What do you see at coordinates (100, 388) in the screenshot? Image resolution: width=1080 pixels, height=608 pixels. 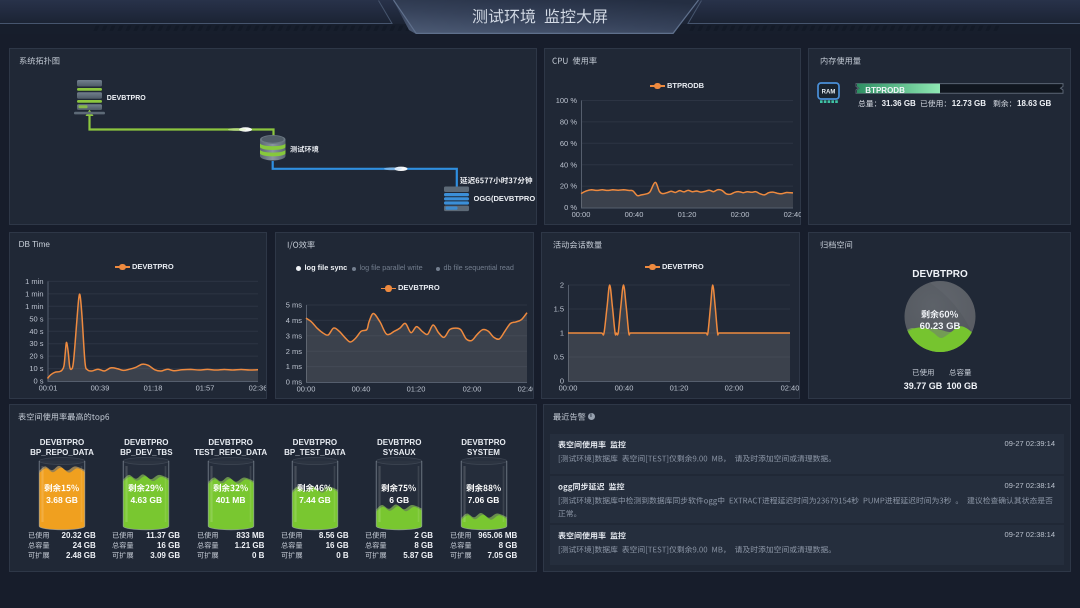 I see `svg-text: 00:39` at bounding box center [100, 388].